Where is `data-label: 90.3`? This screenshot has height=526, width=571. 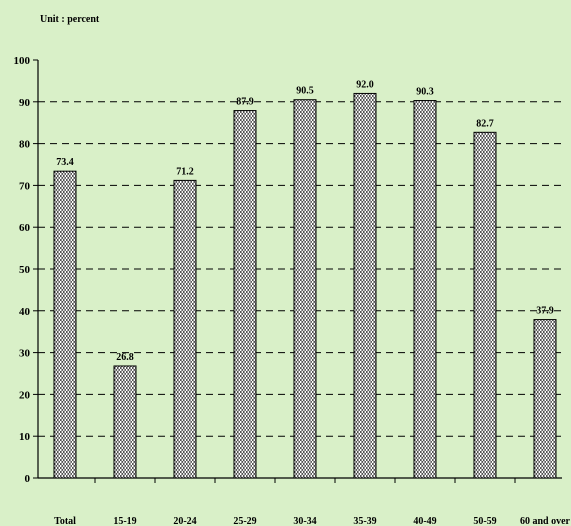 data-label: 90.3 is located at coordinates (425, 92).